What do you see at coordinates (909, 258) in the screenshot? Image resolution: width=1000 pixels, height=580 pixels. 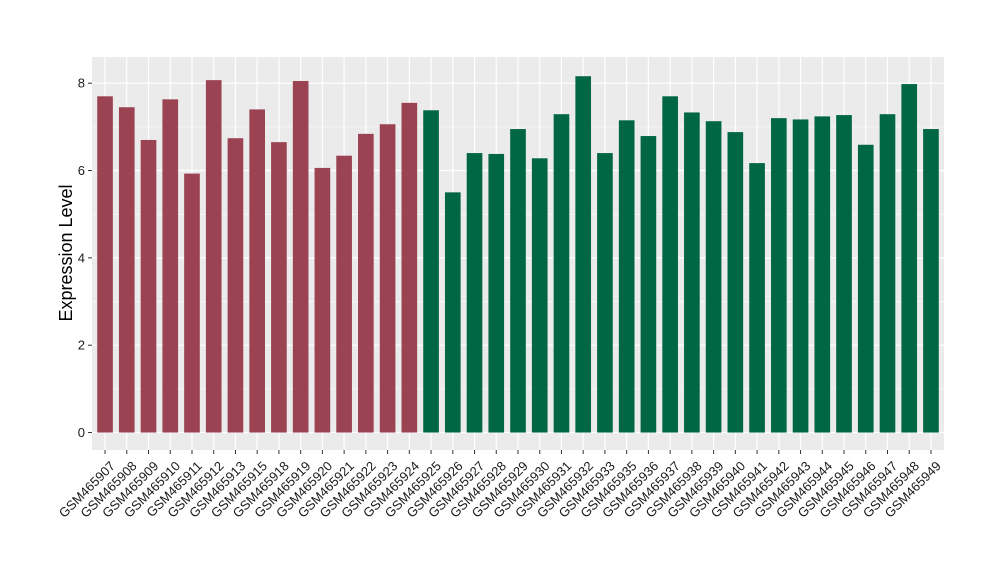 I see `bar-GSM465948` at bounding box center [909, 258].